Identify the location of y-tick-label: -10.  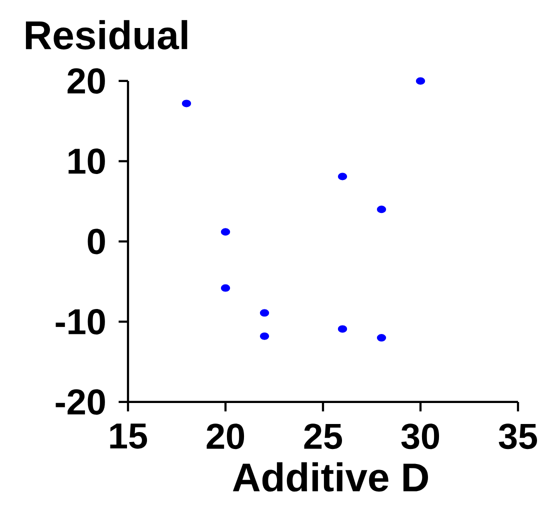
(80, 321).